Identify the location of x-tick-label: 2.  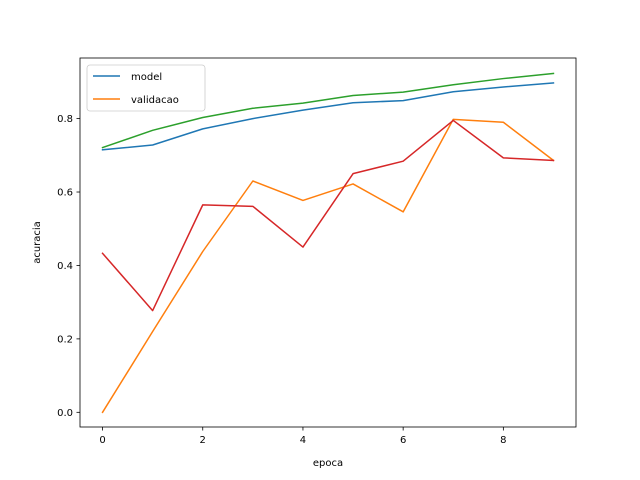
(203, 440).